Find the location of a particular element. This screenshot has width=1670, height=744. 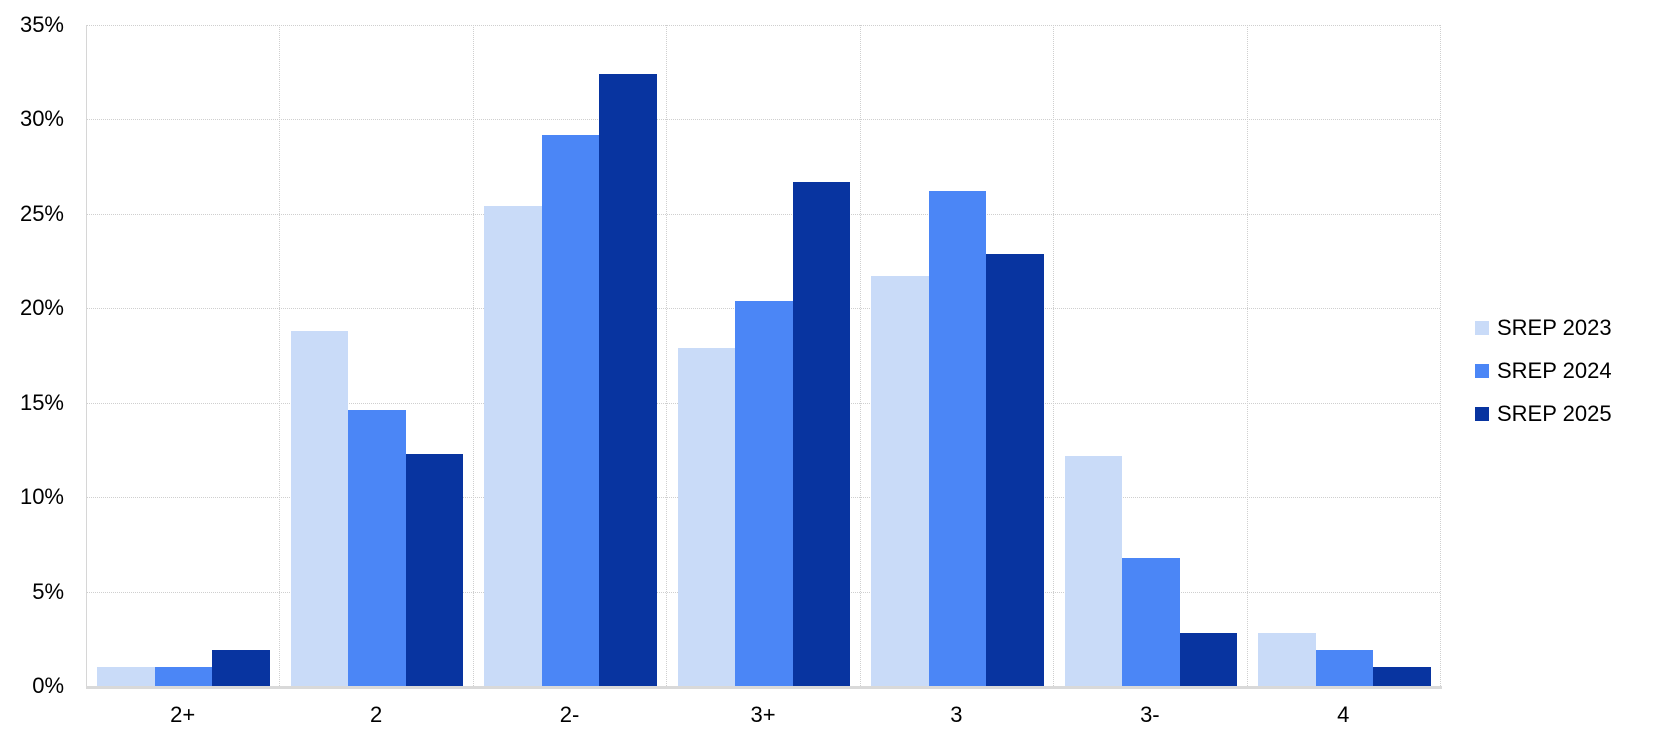

legend: SREP 2023 SREP 2024 SREP 2025 is located at coordinates (1543, 377).